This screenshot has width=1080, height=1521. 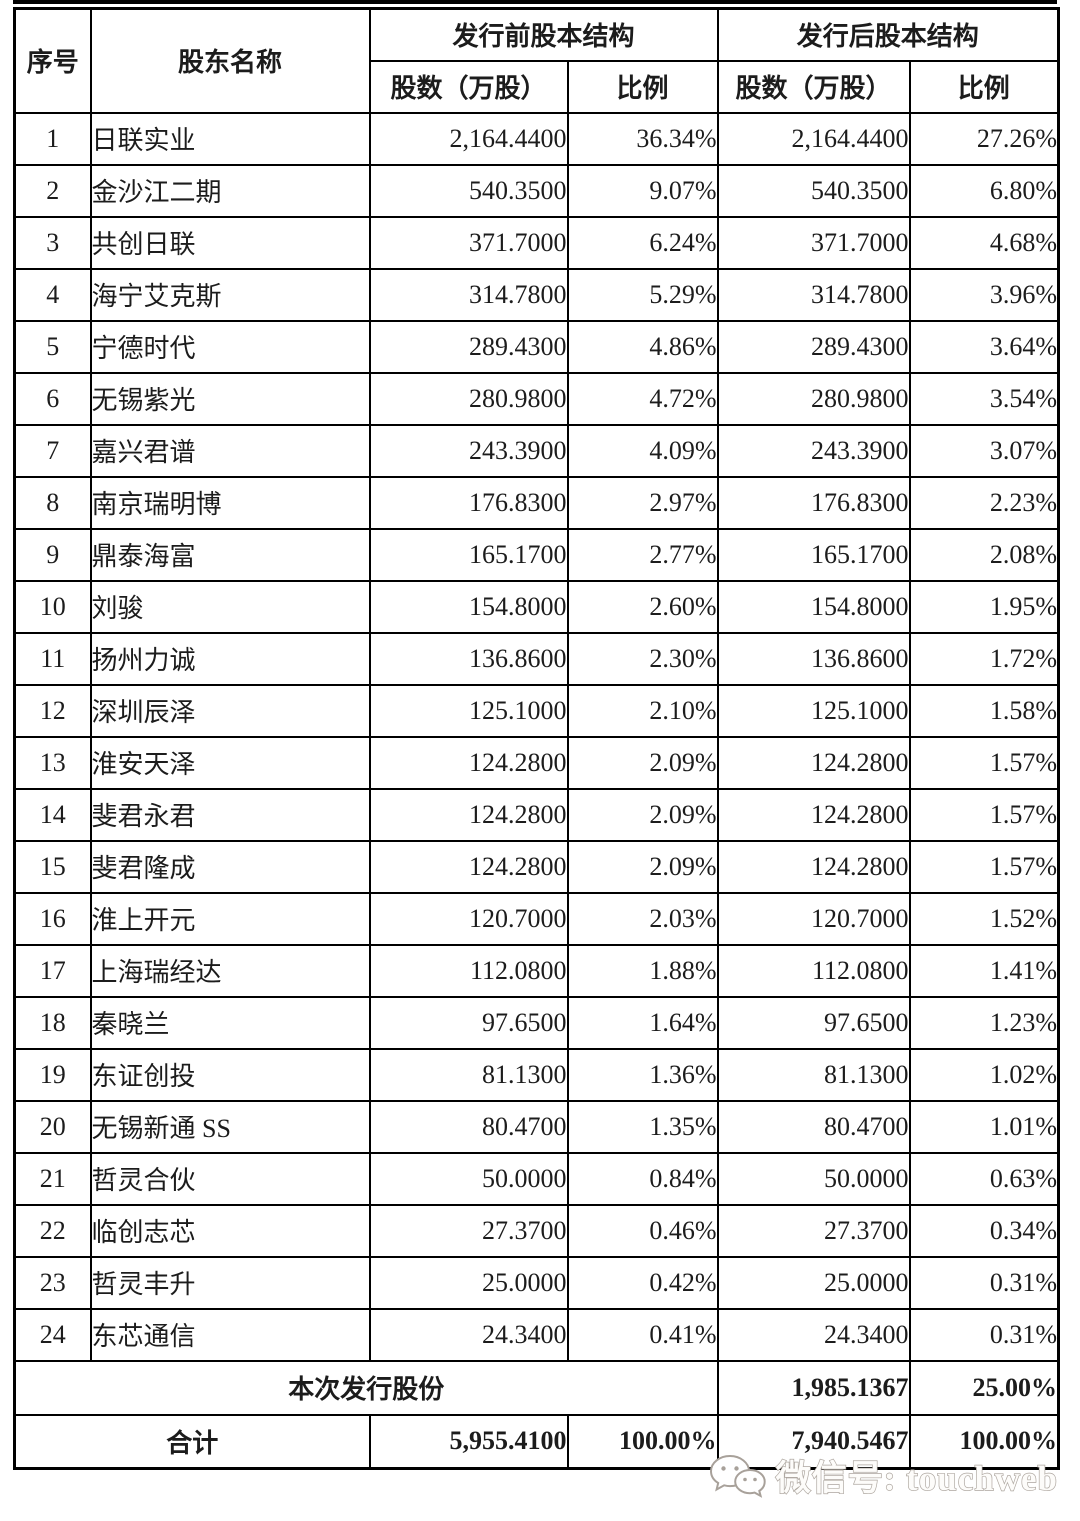 I want to click on cell-no: 21, so click(x=52, y=1178).